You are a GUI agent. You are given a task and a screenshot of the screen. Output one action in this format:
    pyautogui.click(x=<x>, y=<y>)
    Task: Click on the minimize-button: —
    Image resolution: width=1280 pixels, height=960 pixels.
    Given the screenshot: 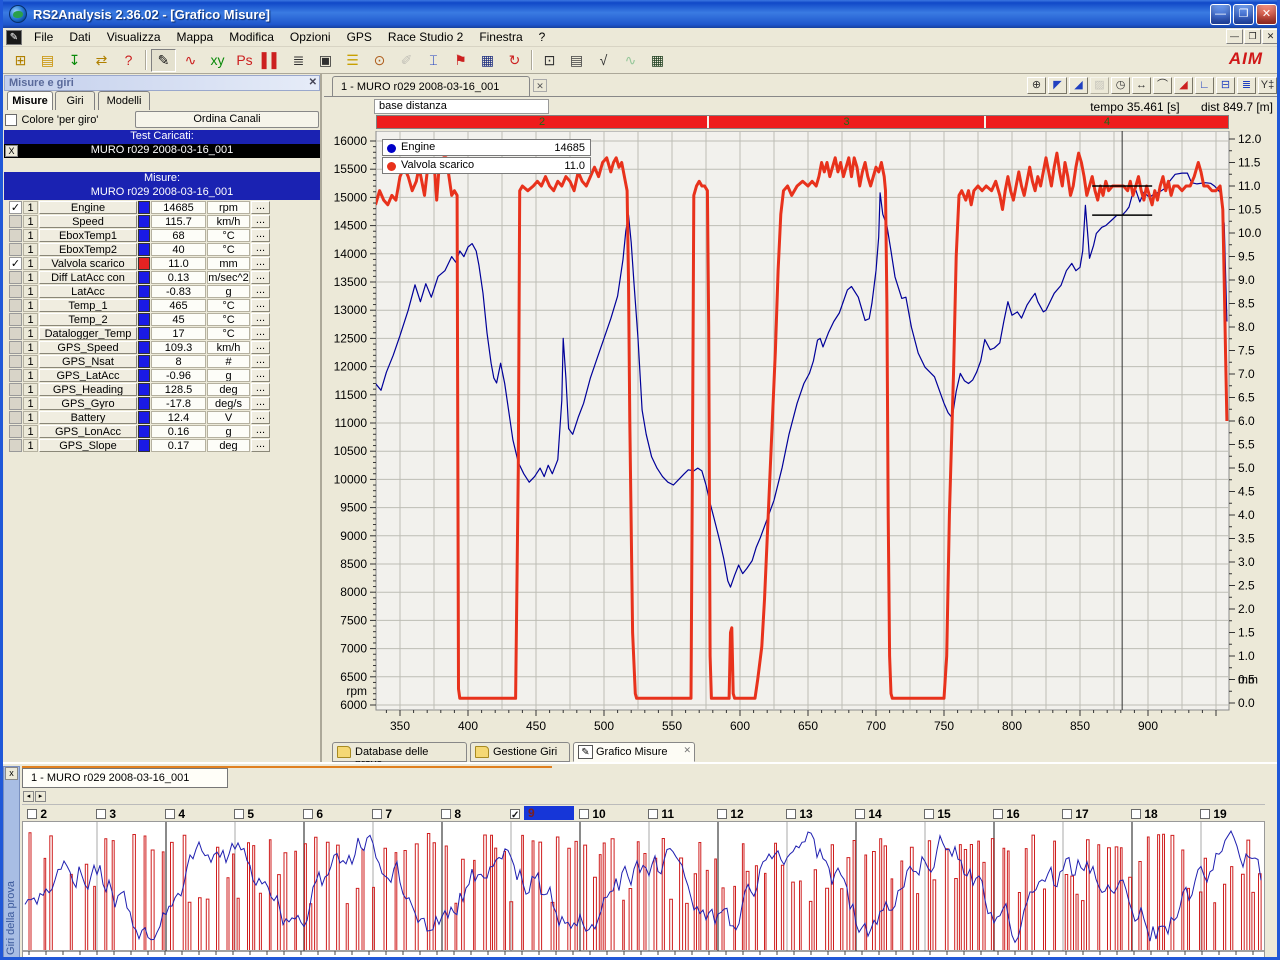 What is the action you would take?
    pyautogui.click(x=1220, y=14)
    